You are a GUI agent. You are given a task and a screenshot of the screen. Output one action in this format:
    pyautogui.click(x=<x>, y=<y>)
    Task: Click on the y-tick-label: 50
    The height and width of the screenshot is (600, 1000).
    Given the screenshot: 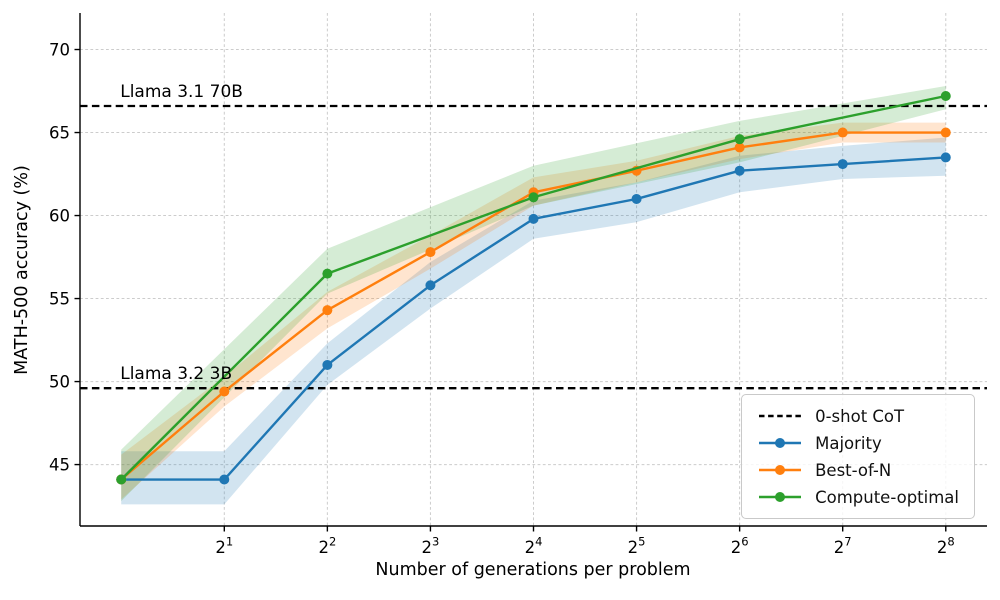 What is the action you would take?
    pyautogui.click(x=59, y=381)
    